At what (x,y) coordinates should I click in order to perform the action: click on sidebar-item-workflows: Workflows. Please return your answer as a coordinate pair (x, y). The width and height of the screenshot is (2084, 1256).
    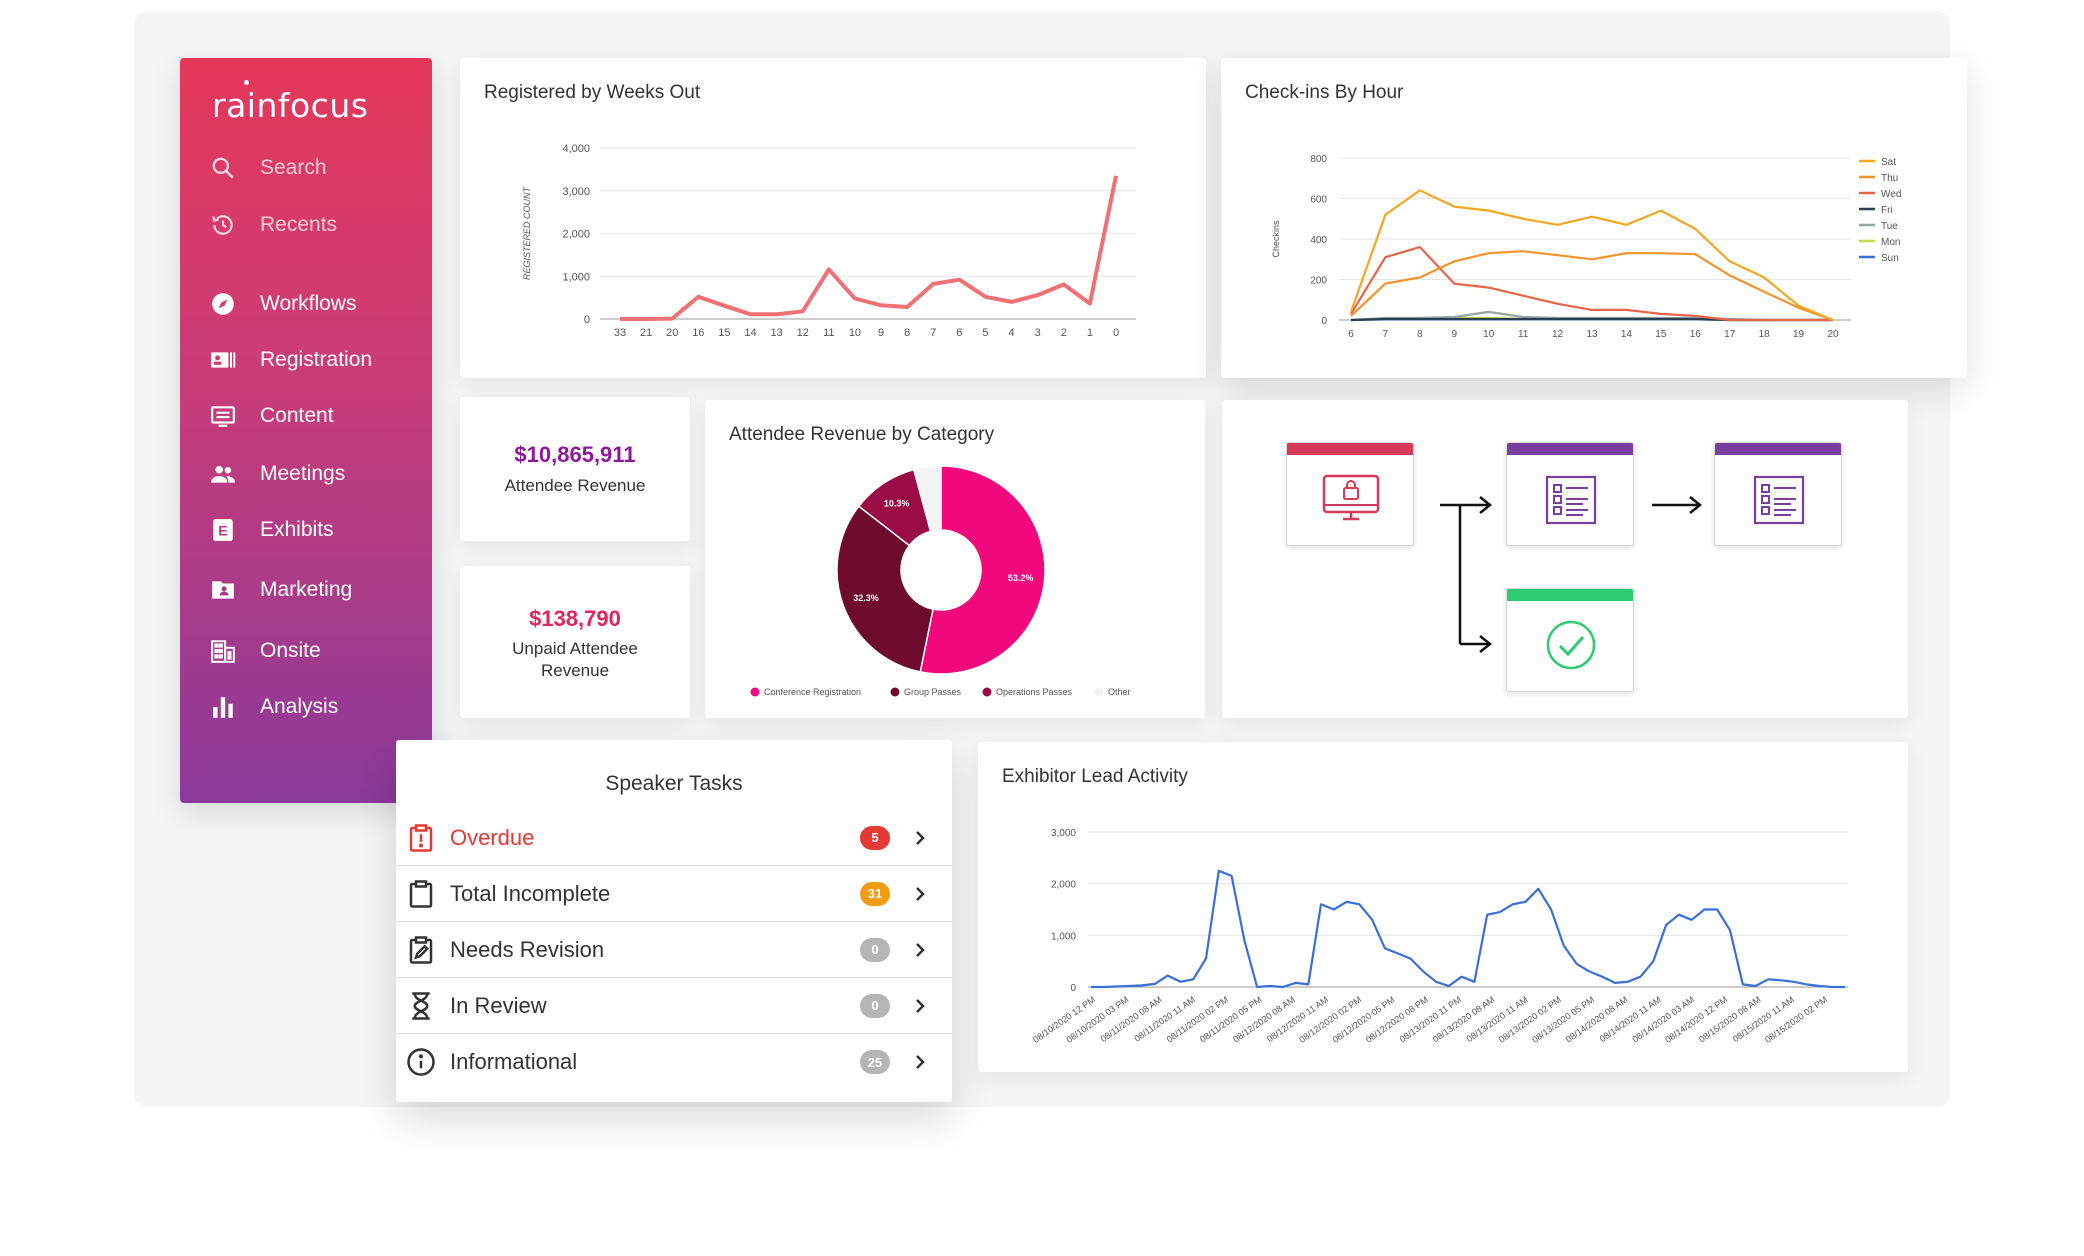
    Looking at the image, I should click on (283, 304).